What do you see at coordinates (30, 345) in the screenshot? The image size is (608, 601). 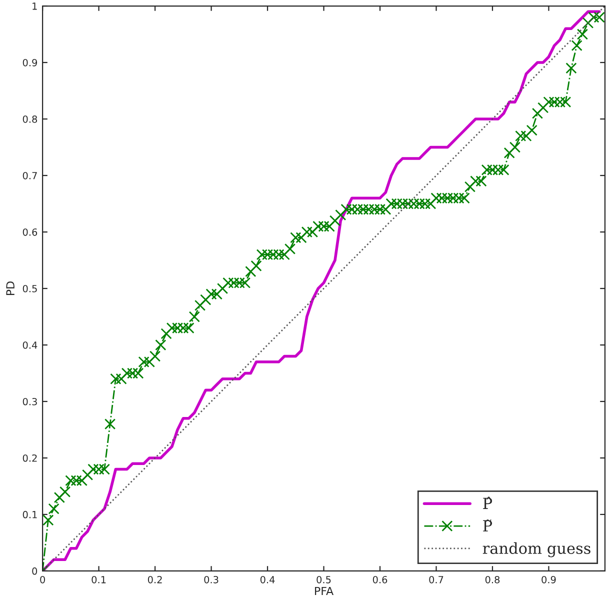 I see `y-tick-label: 0.4` at bounding box center [30, 345].